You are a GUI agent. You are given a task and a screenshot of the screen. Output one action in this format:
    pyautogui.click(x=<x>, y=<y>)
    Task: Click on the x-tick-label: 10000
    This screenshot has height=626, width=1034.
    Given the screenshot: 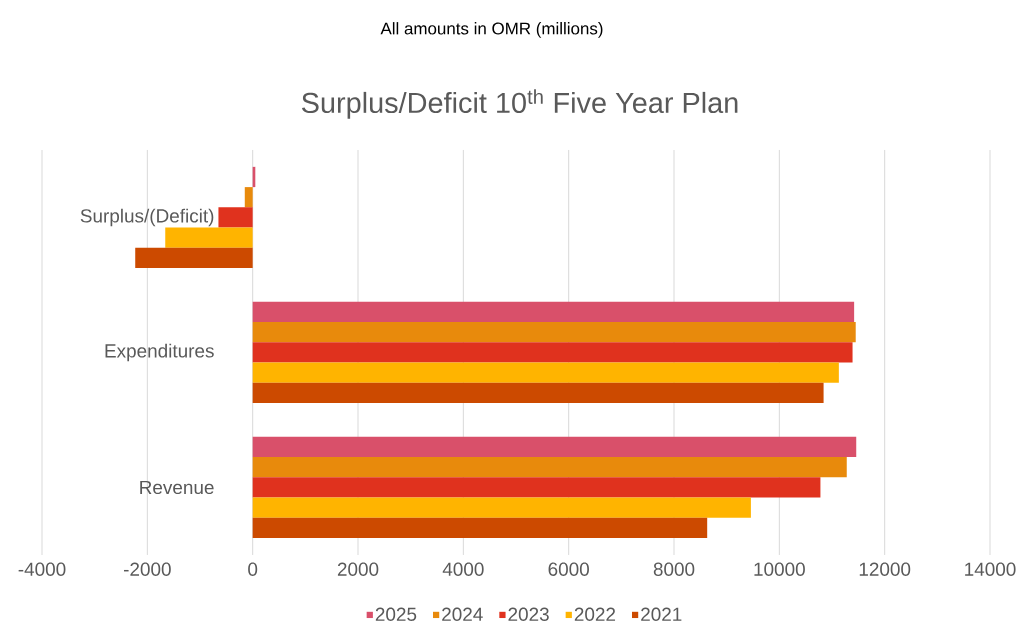 What is the action you would take?
    pyautogui.click(x=779, y=569)
    